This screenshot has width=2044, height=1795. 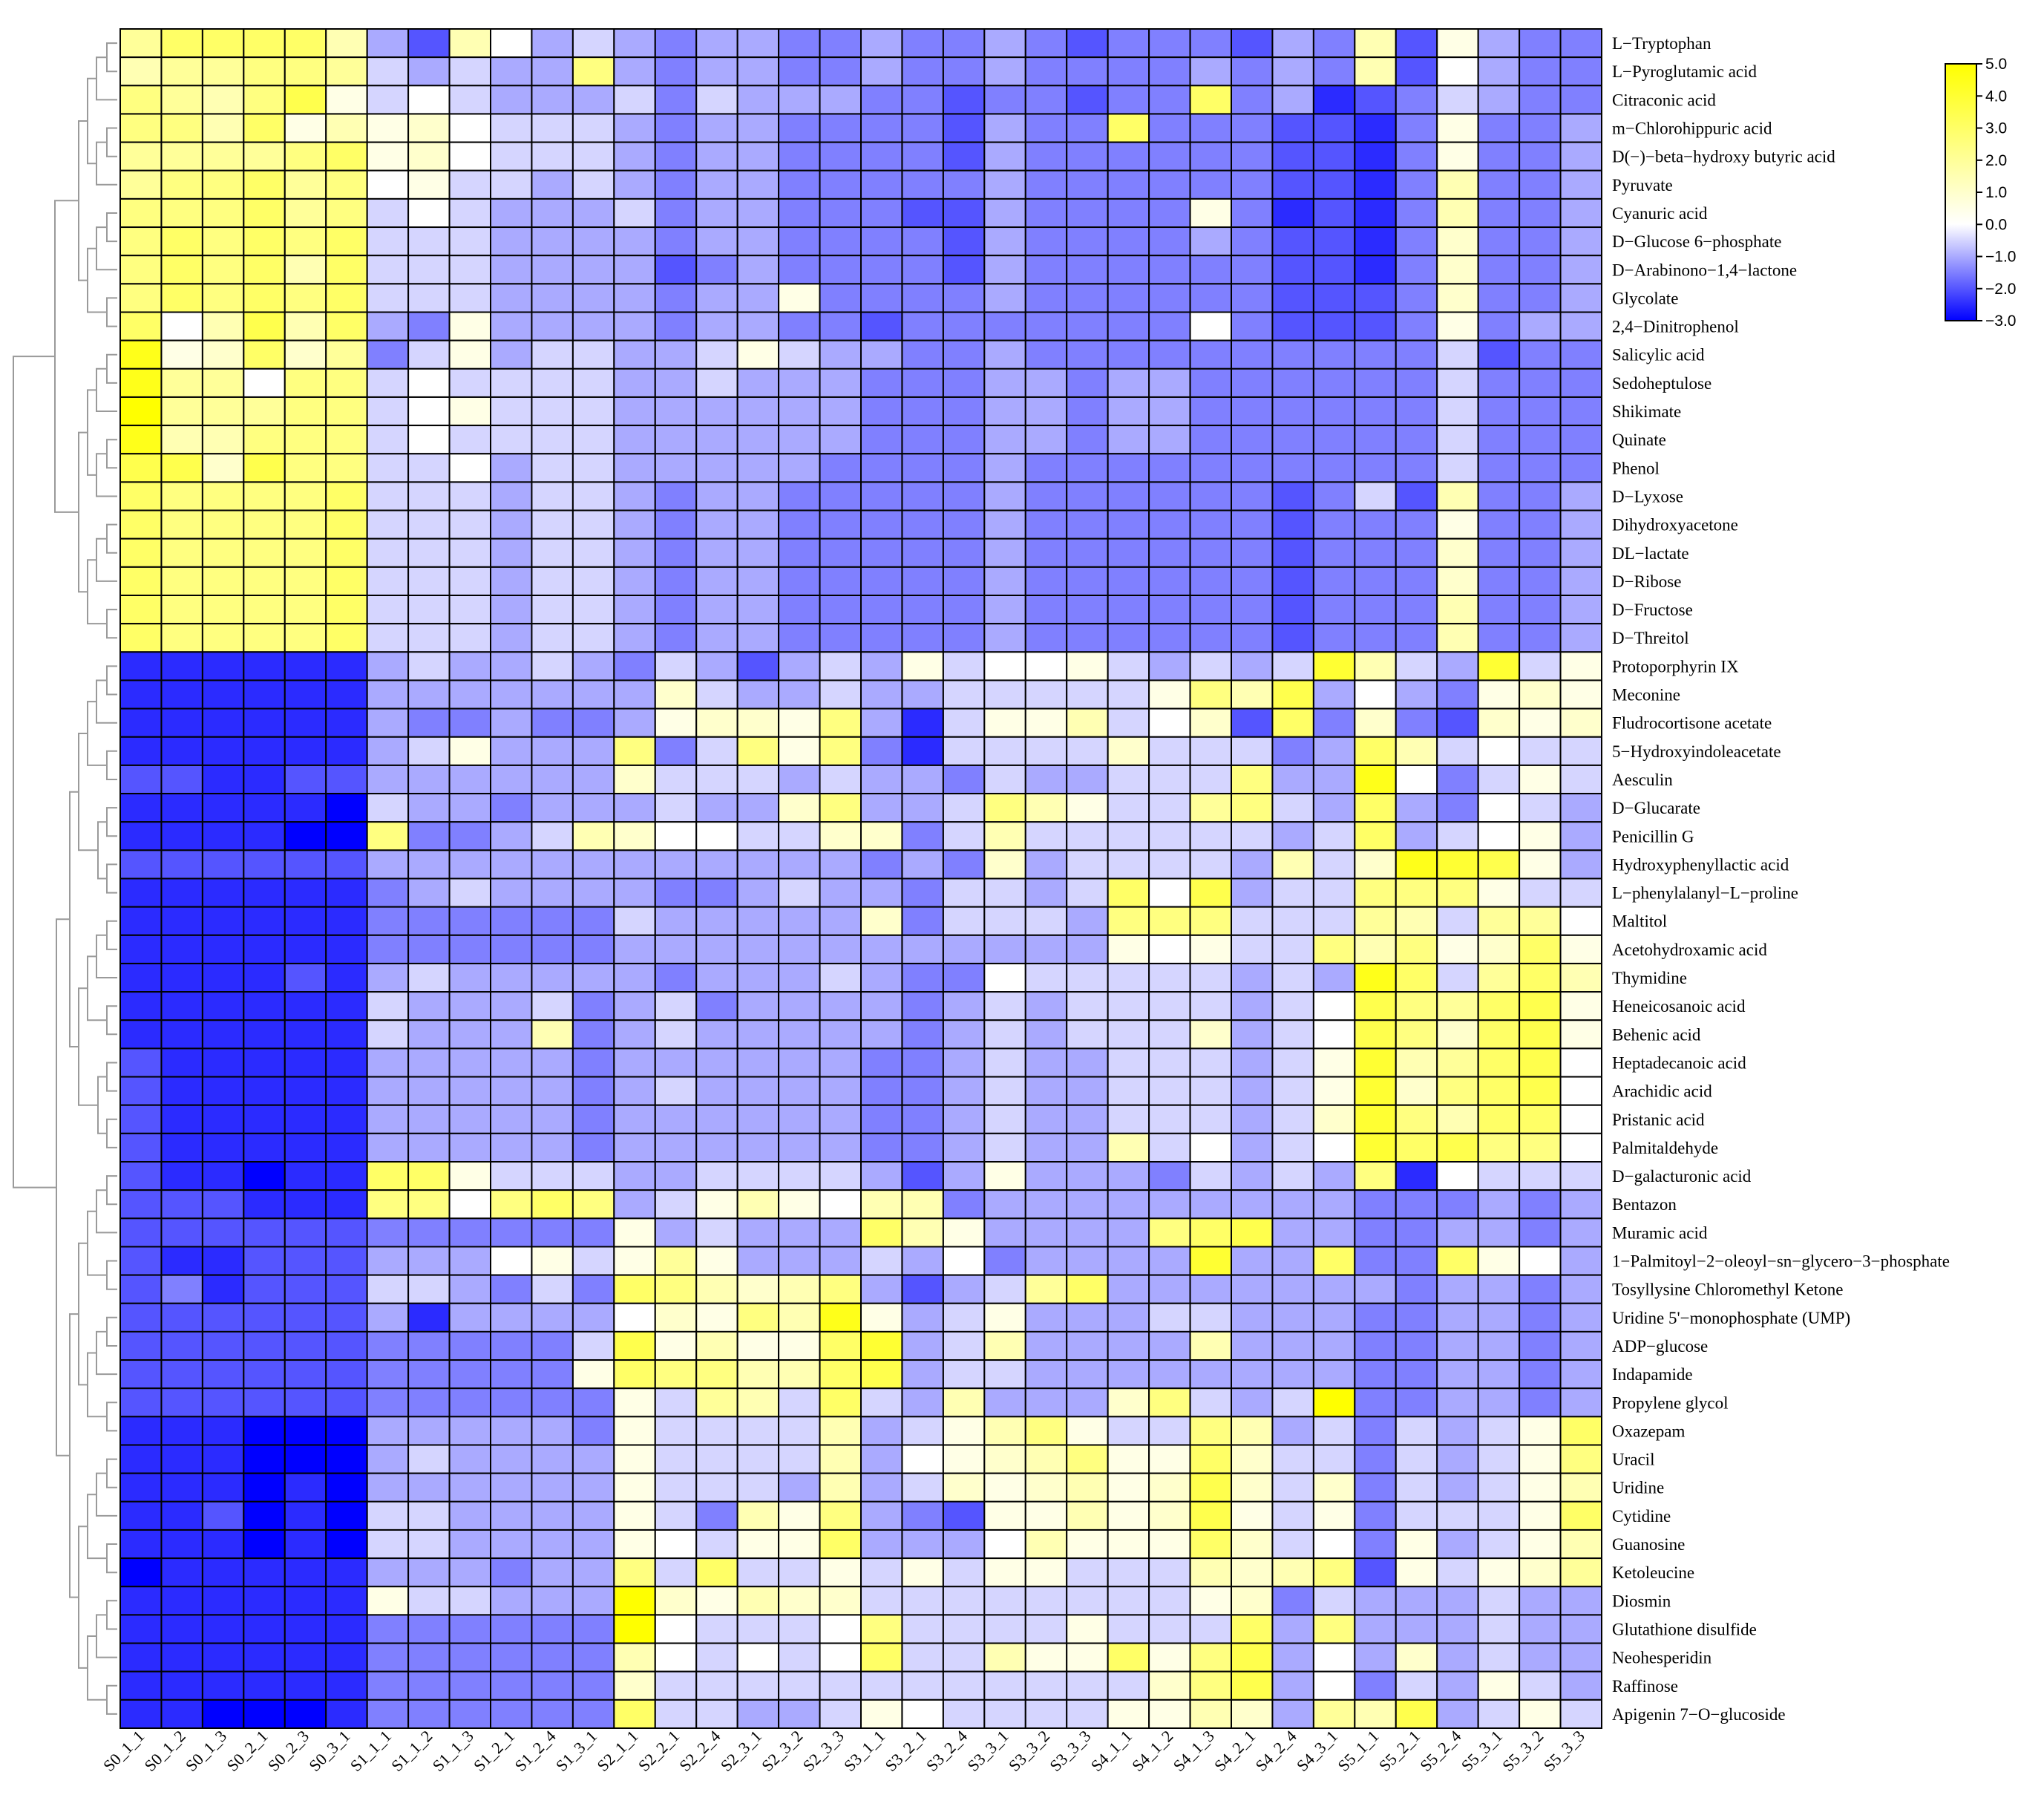 I want to click on row-dendrogram, so click(x=65, y=878).